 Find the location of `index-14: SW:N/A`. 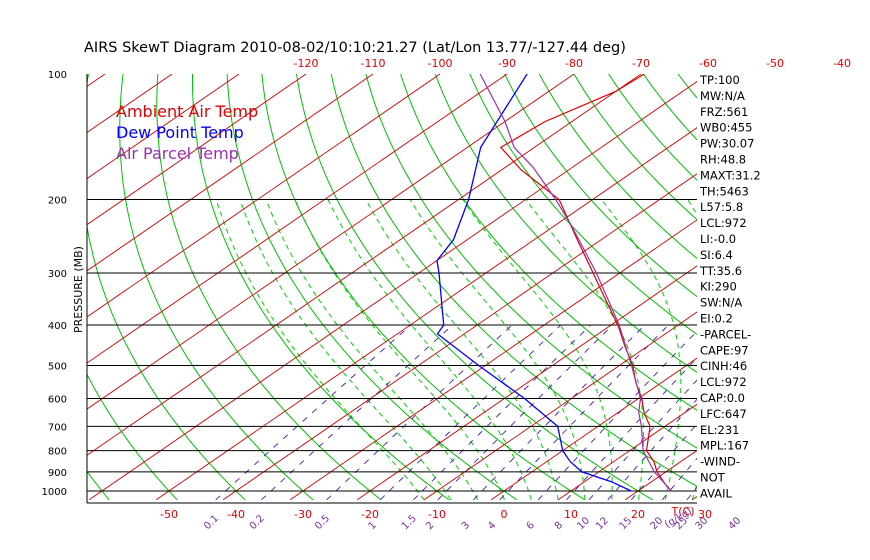

index-14: SW:N/A is located at coordinates (721, 303).